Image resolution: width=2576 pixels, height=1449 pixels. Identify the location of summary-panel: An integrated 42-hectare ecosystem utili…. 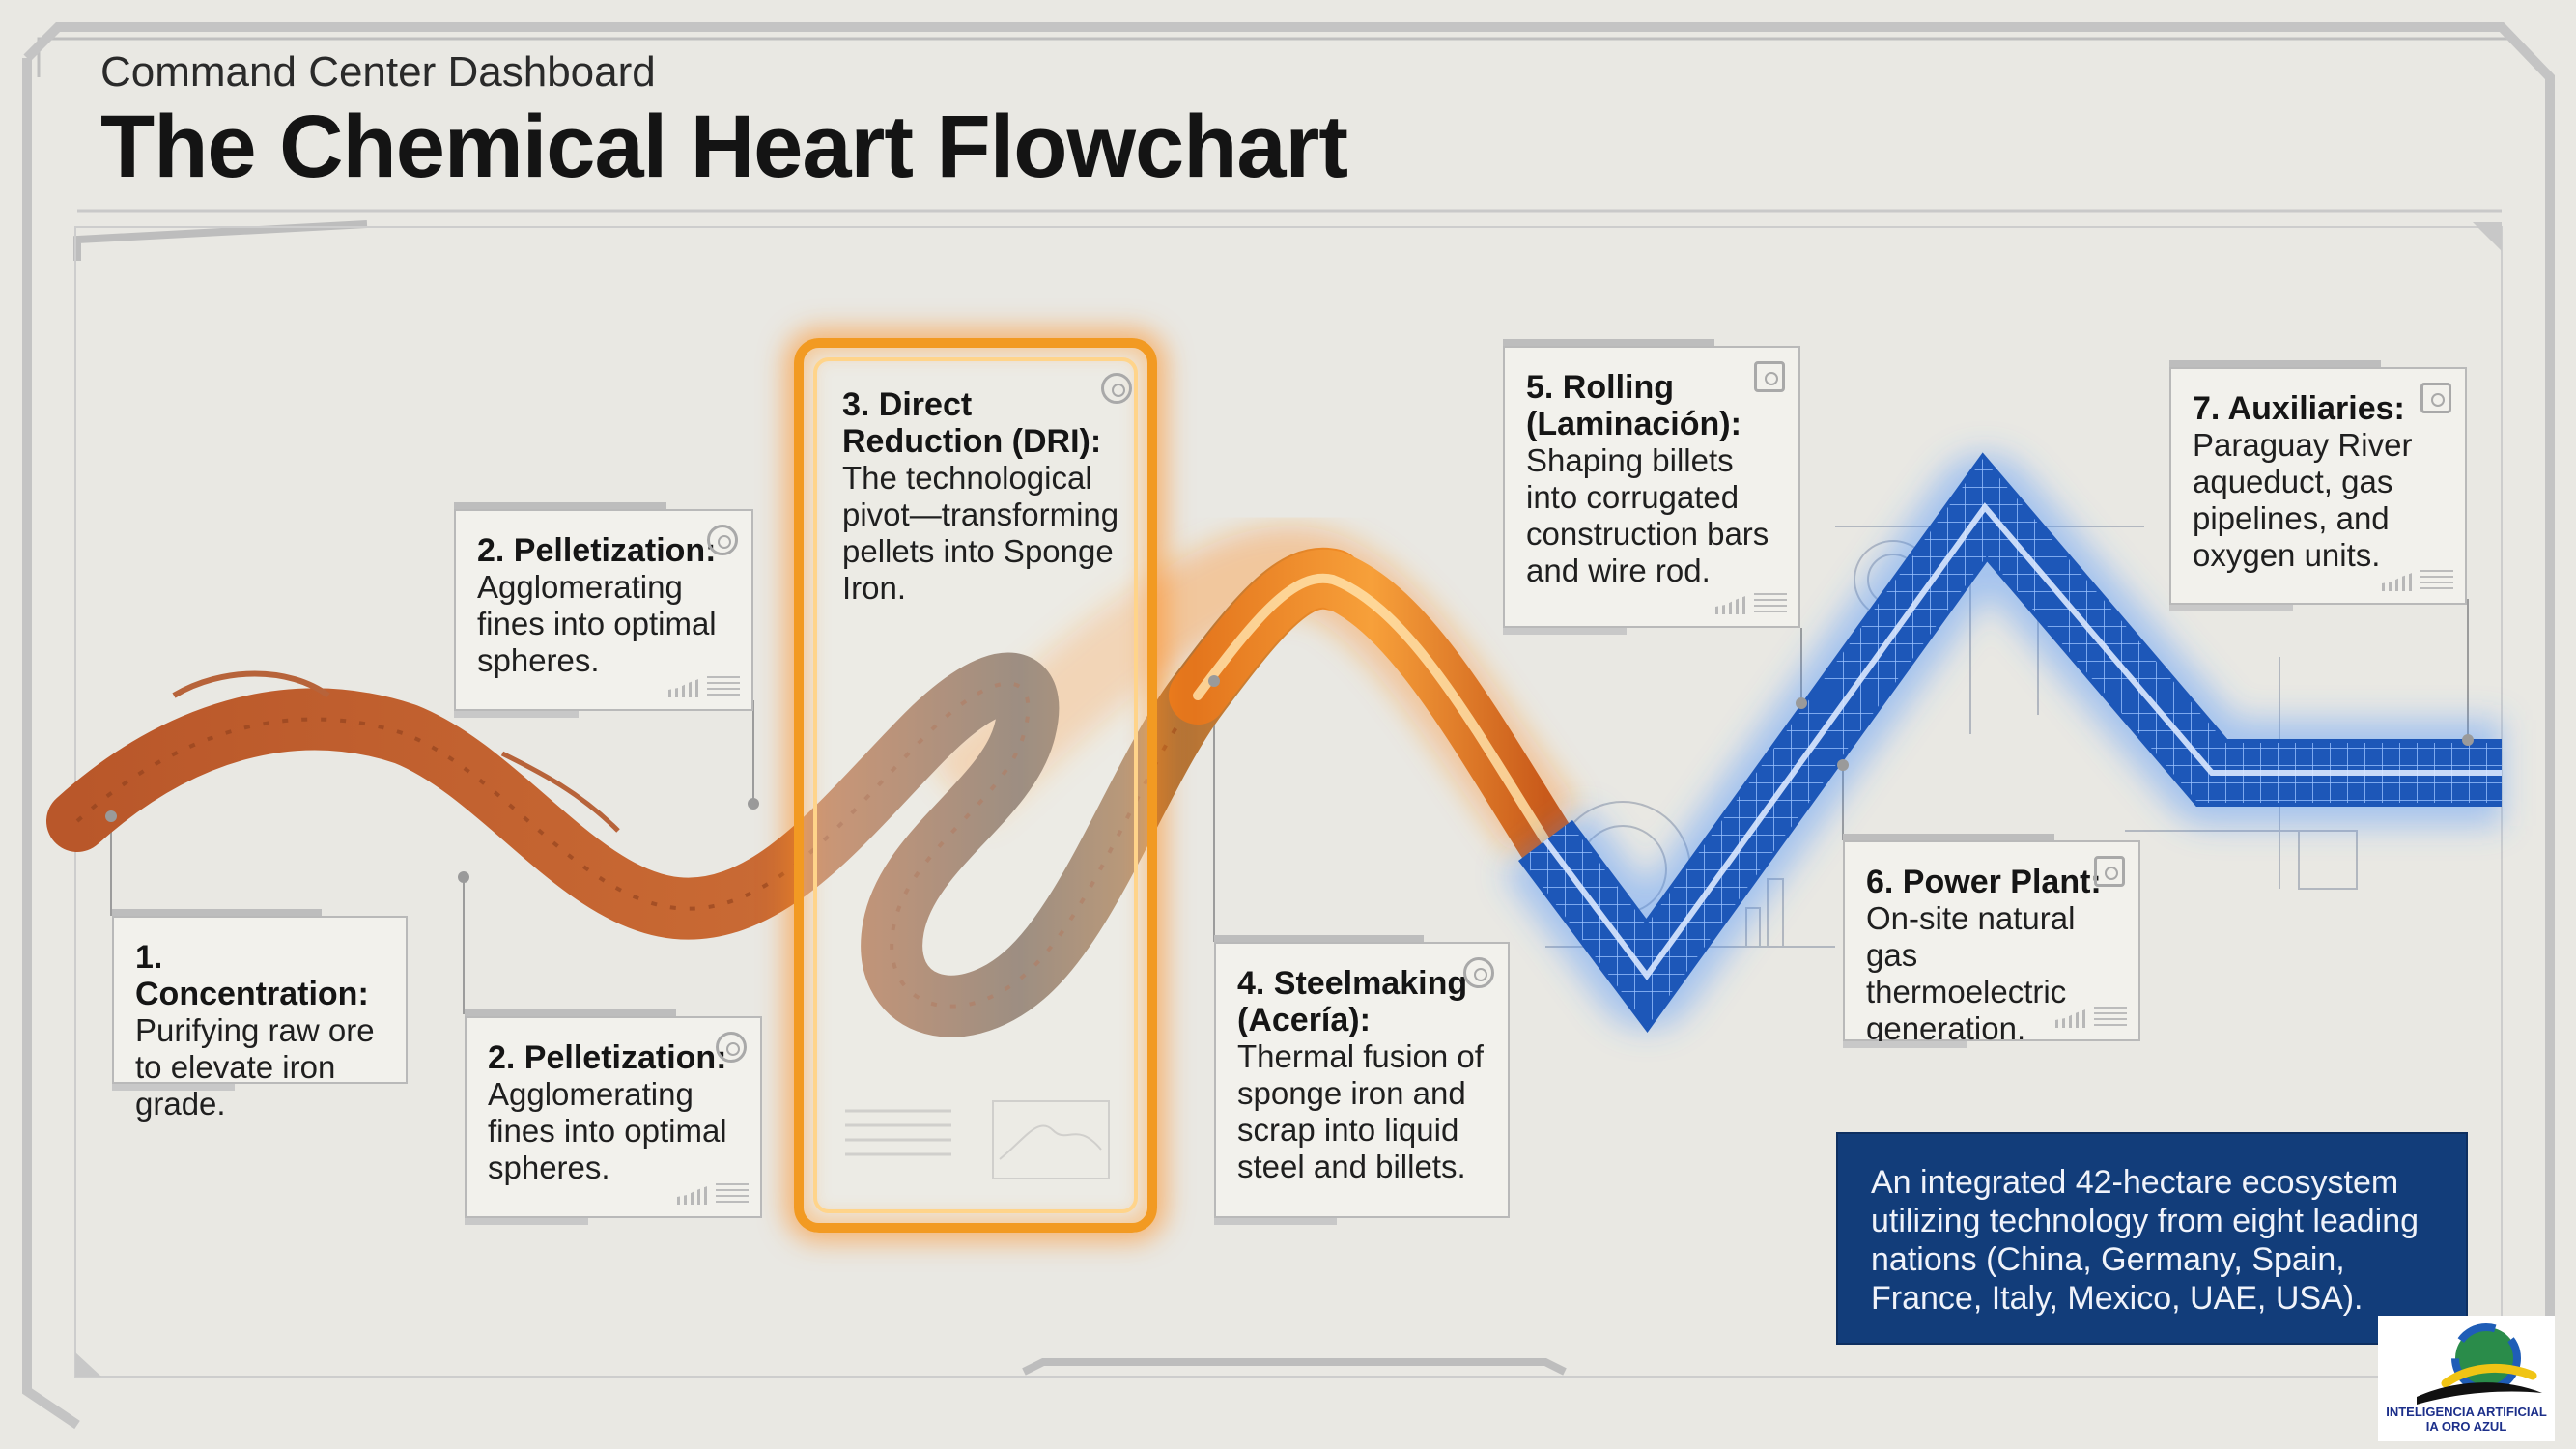
(2152, 1238).